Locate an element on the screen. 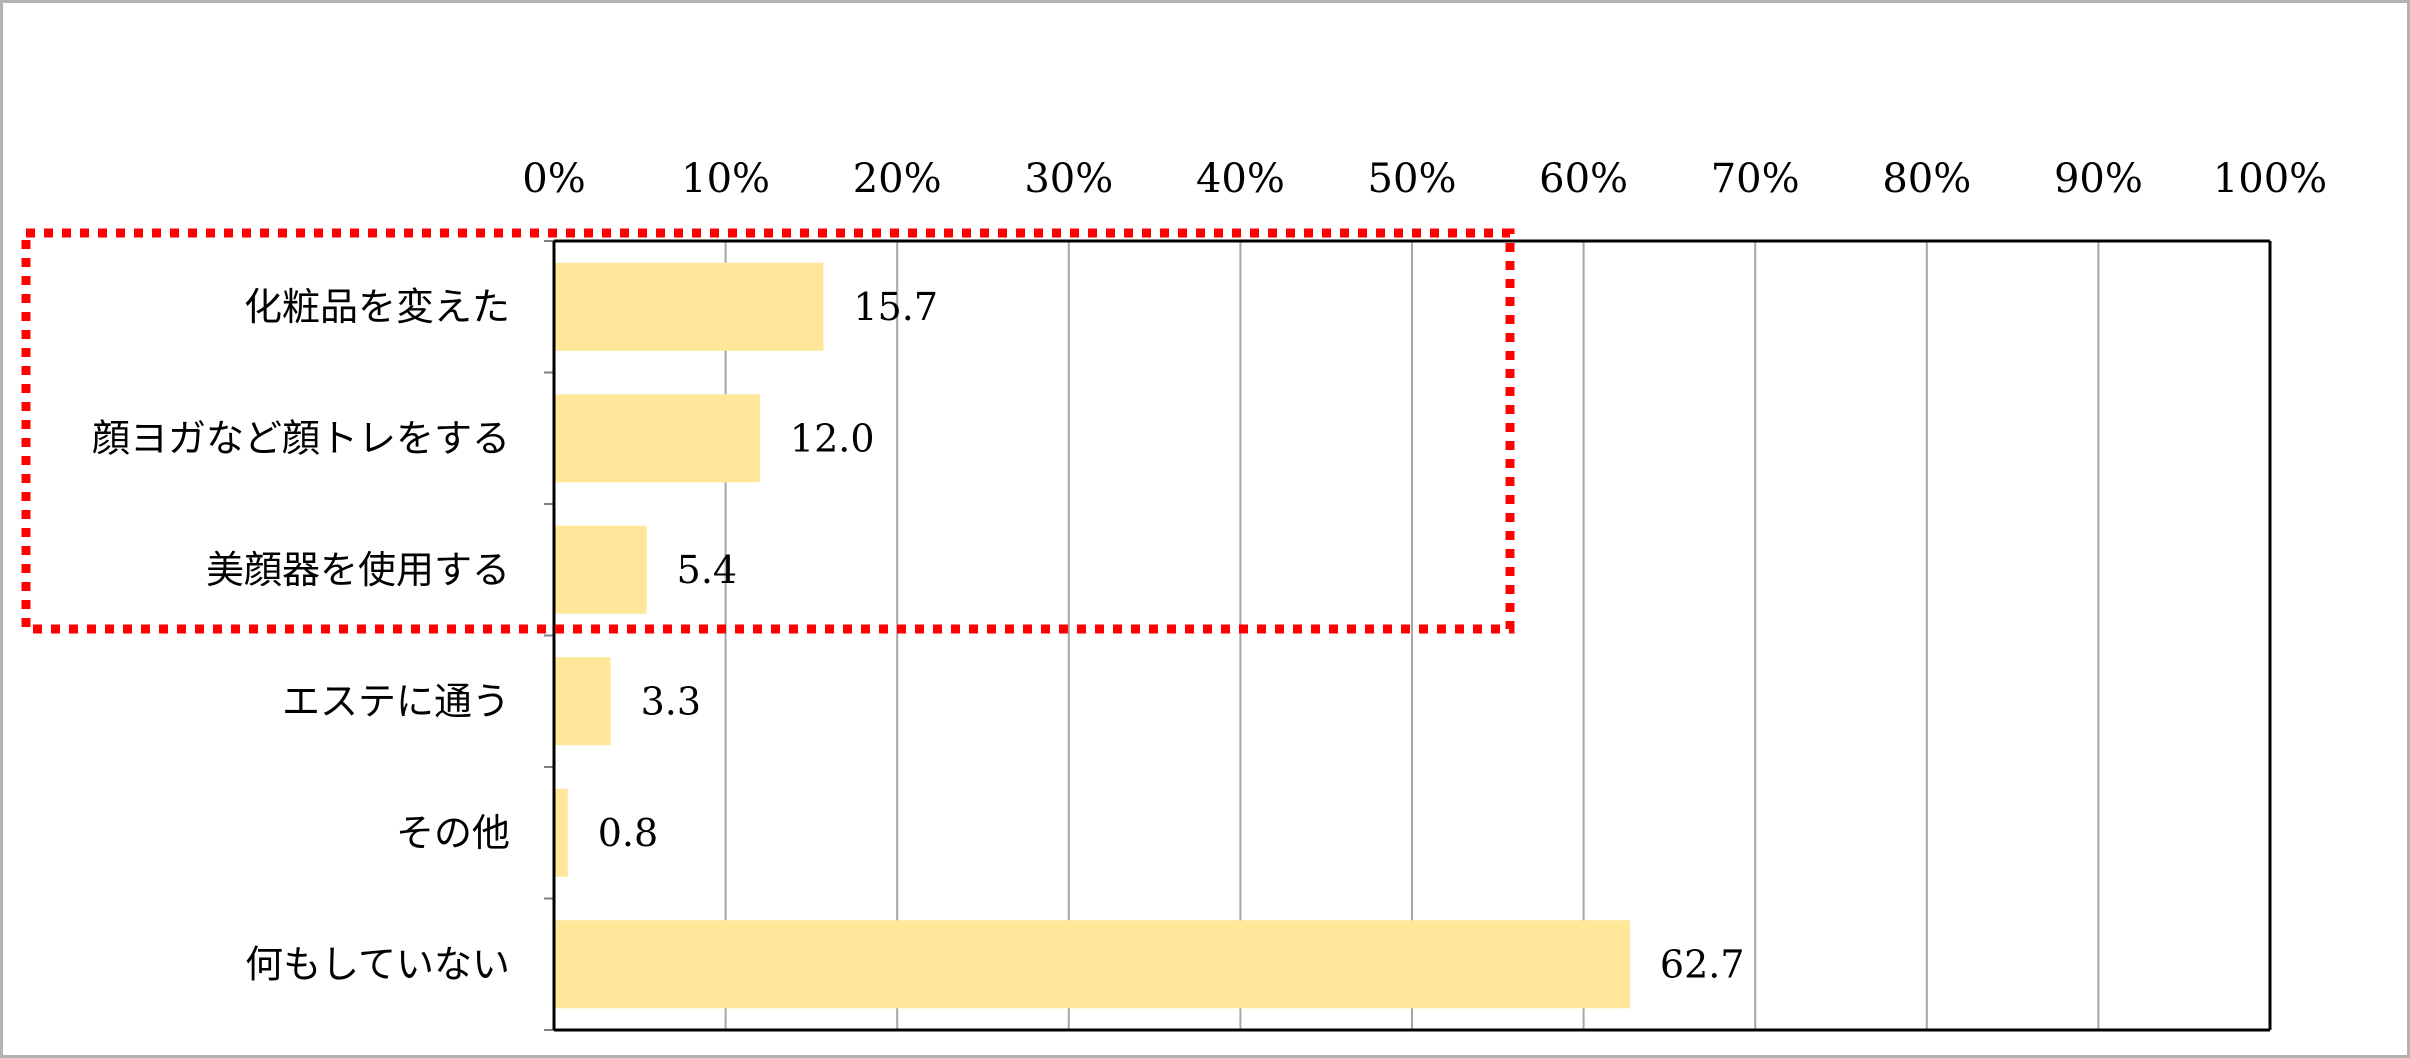 The height and width of the screenshot is (1058, 2410). data-label: 12.0 is located at coordinates (832, 438).